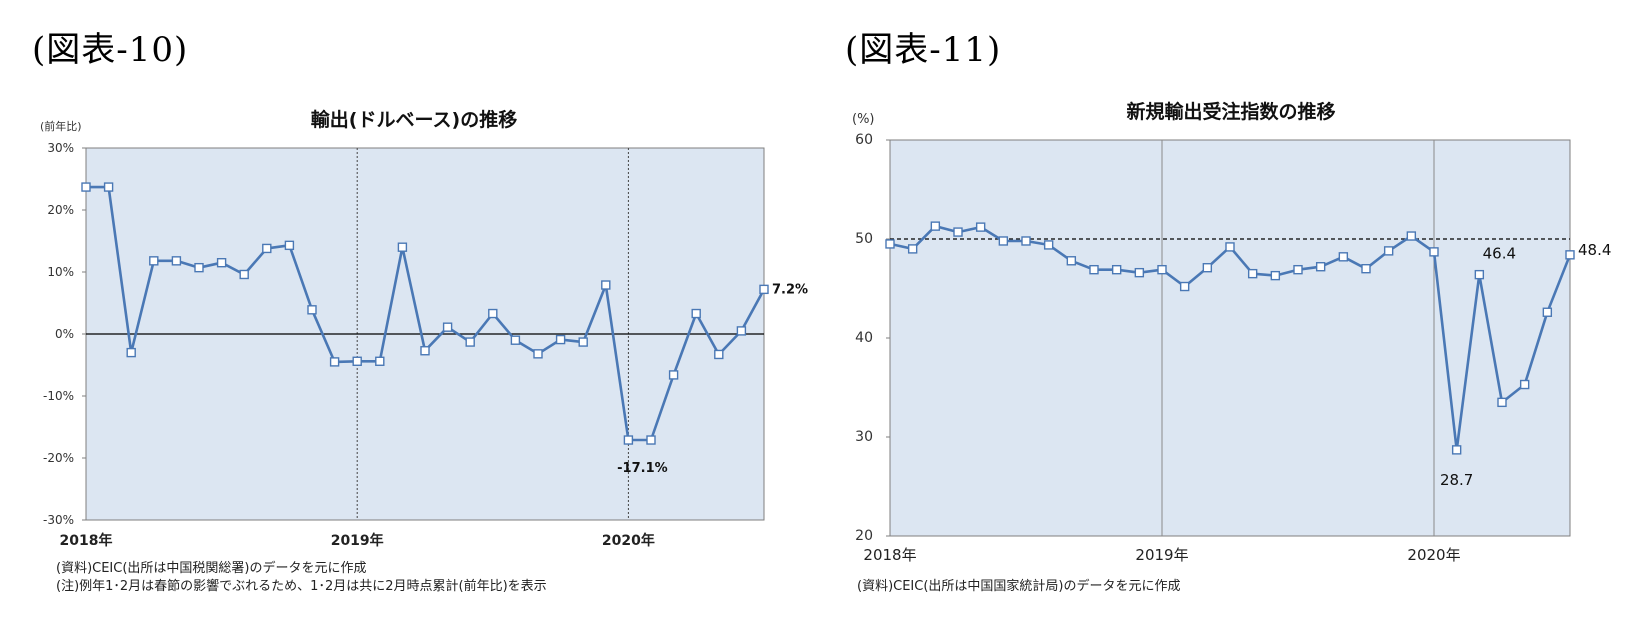  I want to click on chart2-y-axis-label: (%), so click(863, 119).